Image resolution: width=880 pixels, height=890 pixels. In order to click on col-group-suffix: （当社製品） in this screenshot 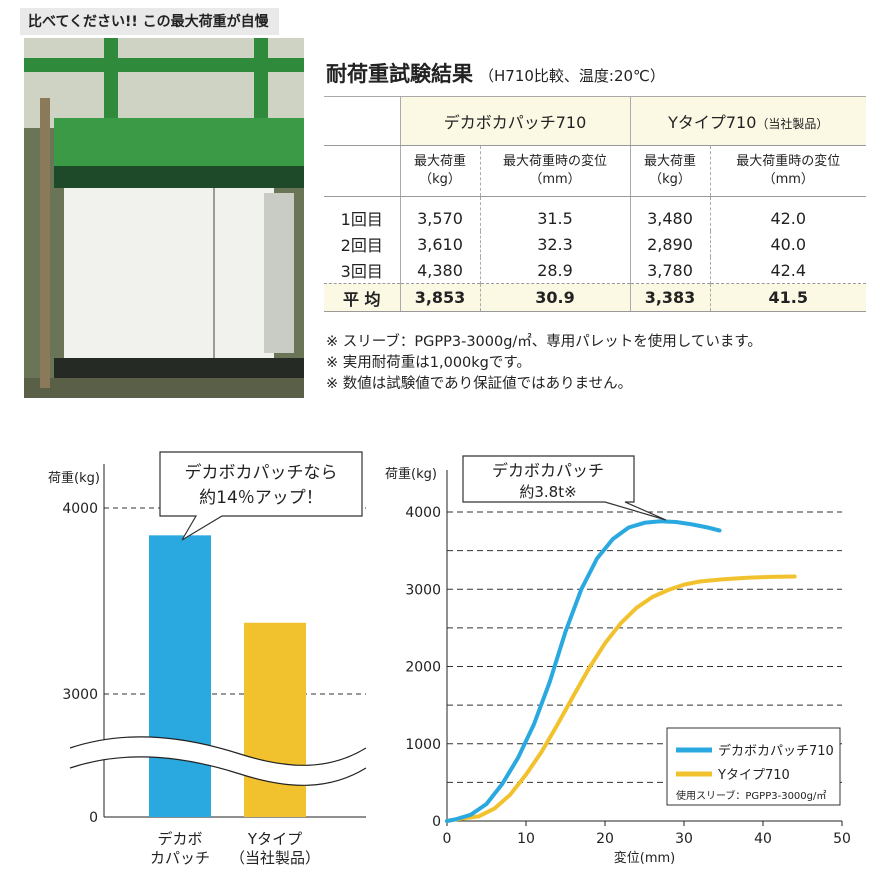, I will do `click(792, 124)`.